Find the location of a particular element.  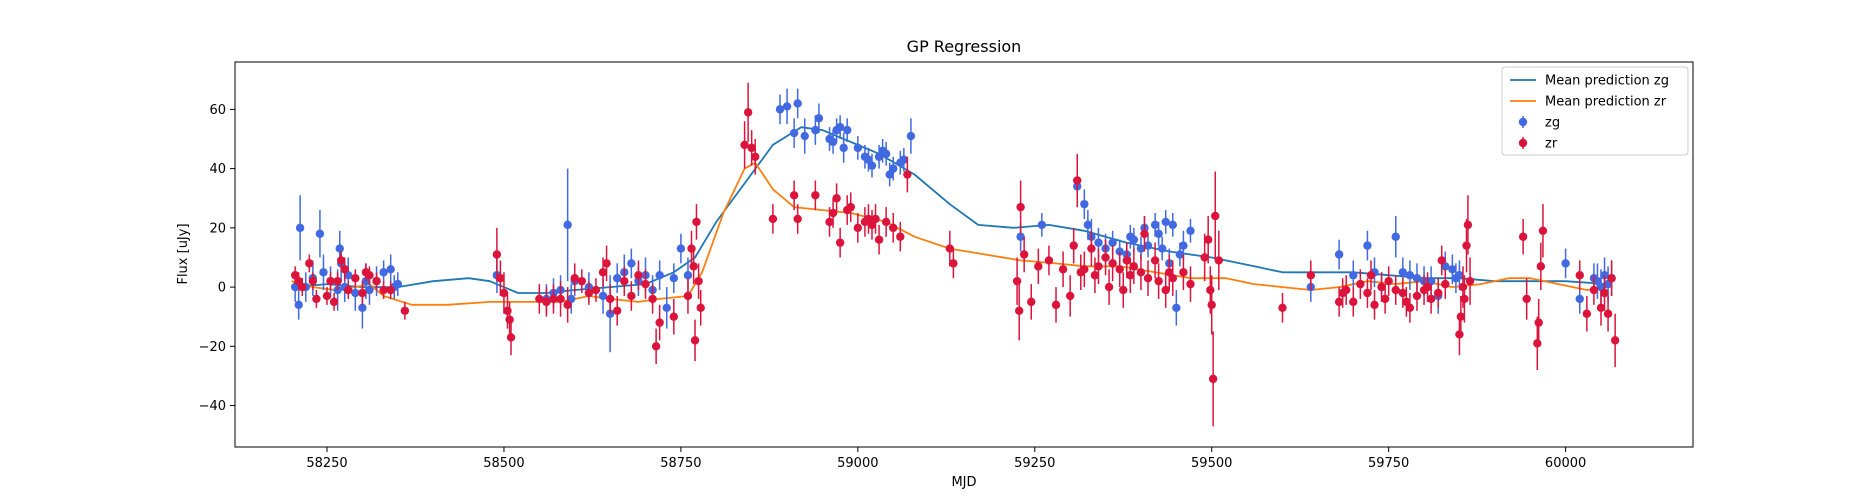

legend-label: Mean prediction zg is located at coordinates (1607, 81).